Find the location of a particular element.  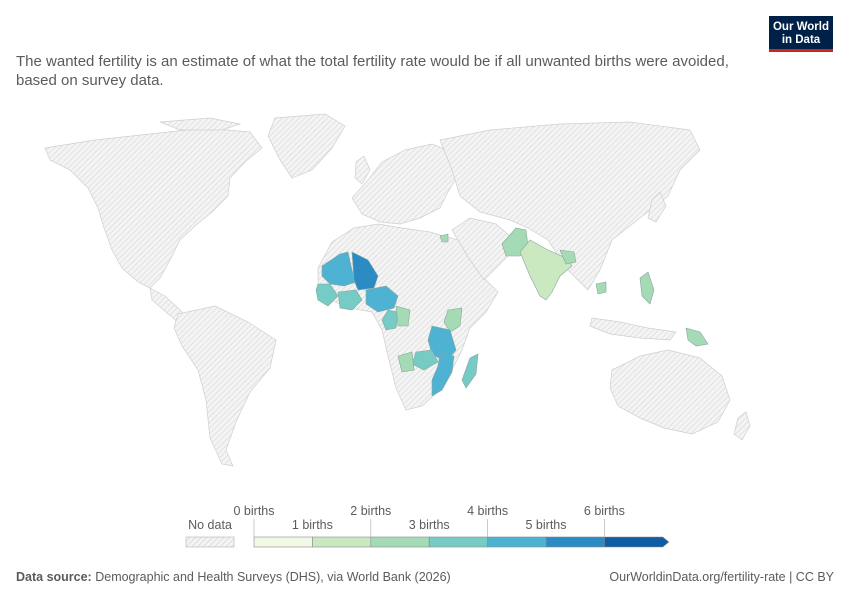

legend-bottom-tick-label: 1 births is located at coordinates (312, 525).